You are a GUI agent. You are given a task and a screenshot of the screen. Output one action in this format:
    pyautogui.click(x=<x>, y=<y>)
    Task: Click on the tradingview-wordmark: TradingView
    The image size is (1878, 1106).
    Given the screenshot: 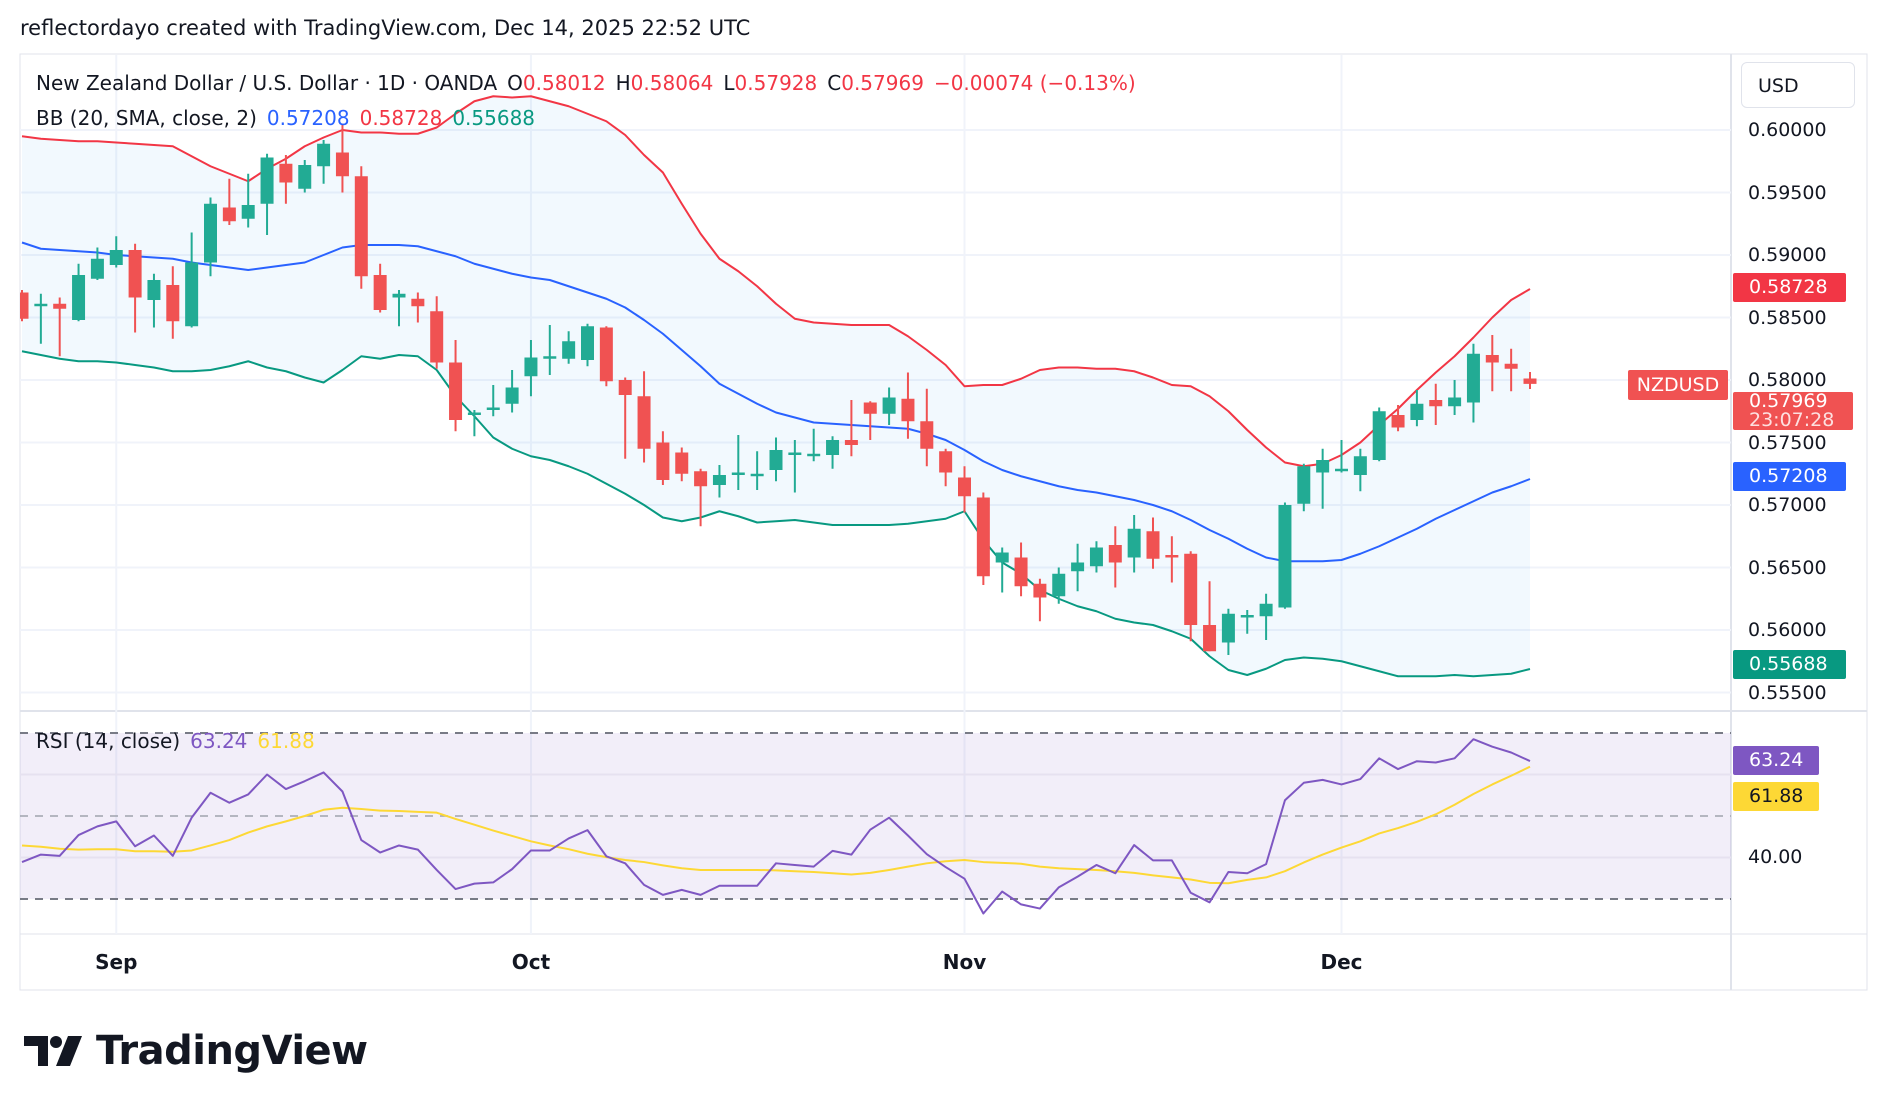 What is the action you would take?
    pyautogui.click(x=232, y=1051)
    